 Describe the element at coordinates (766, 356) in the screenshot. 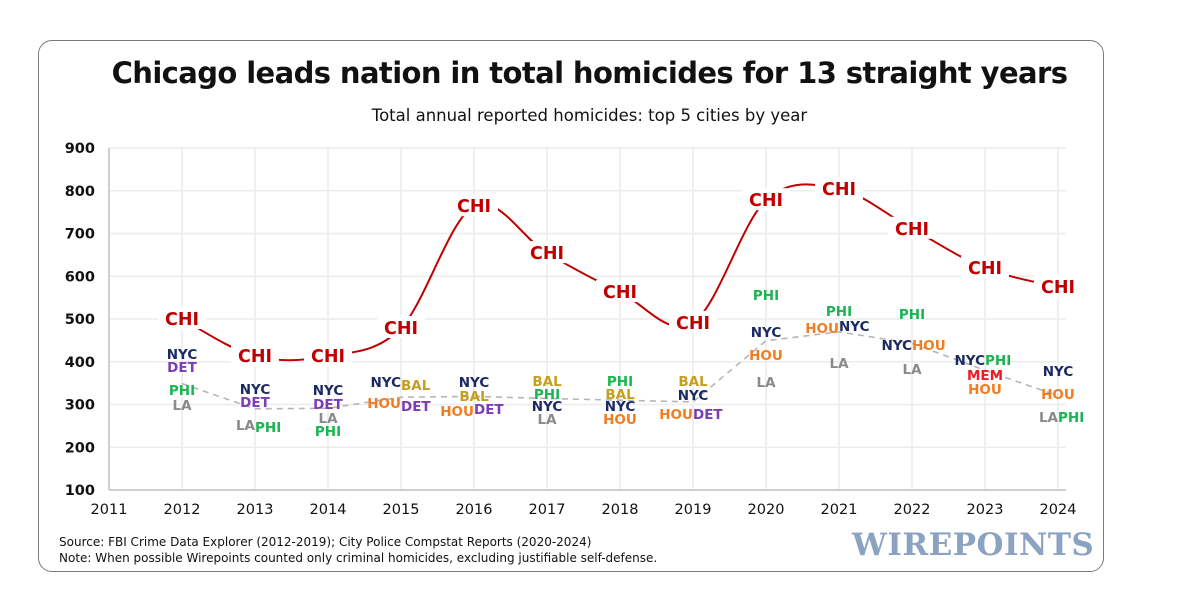

I see `city-label-HOU-2020: HOU` at that location.